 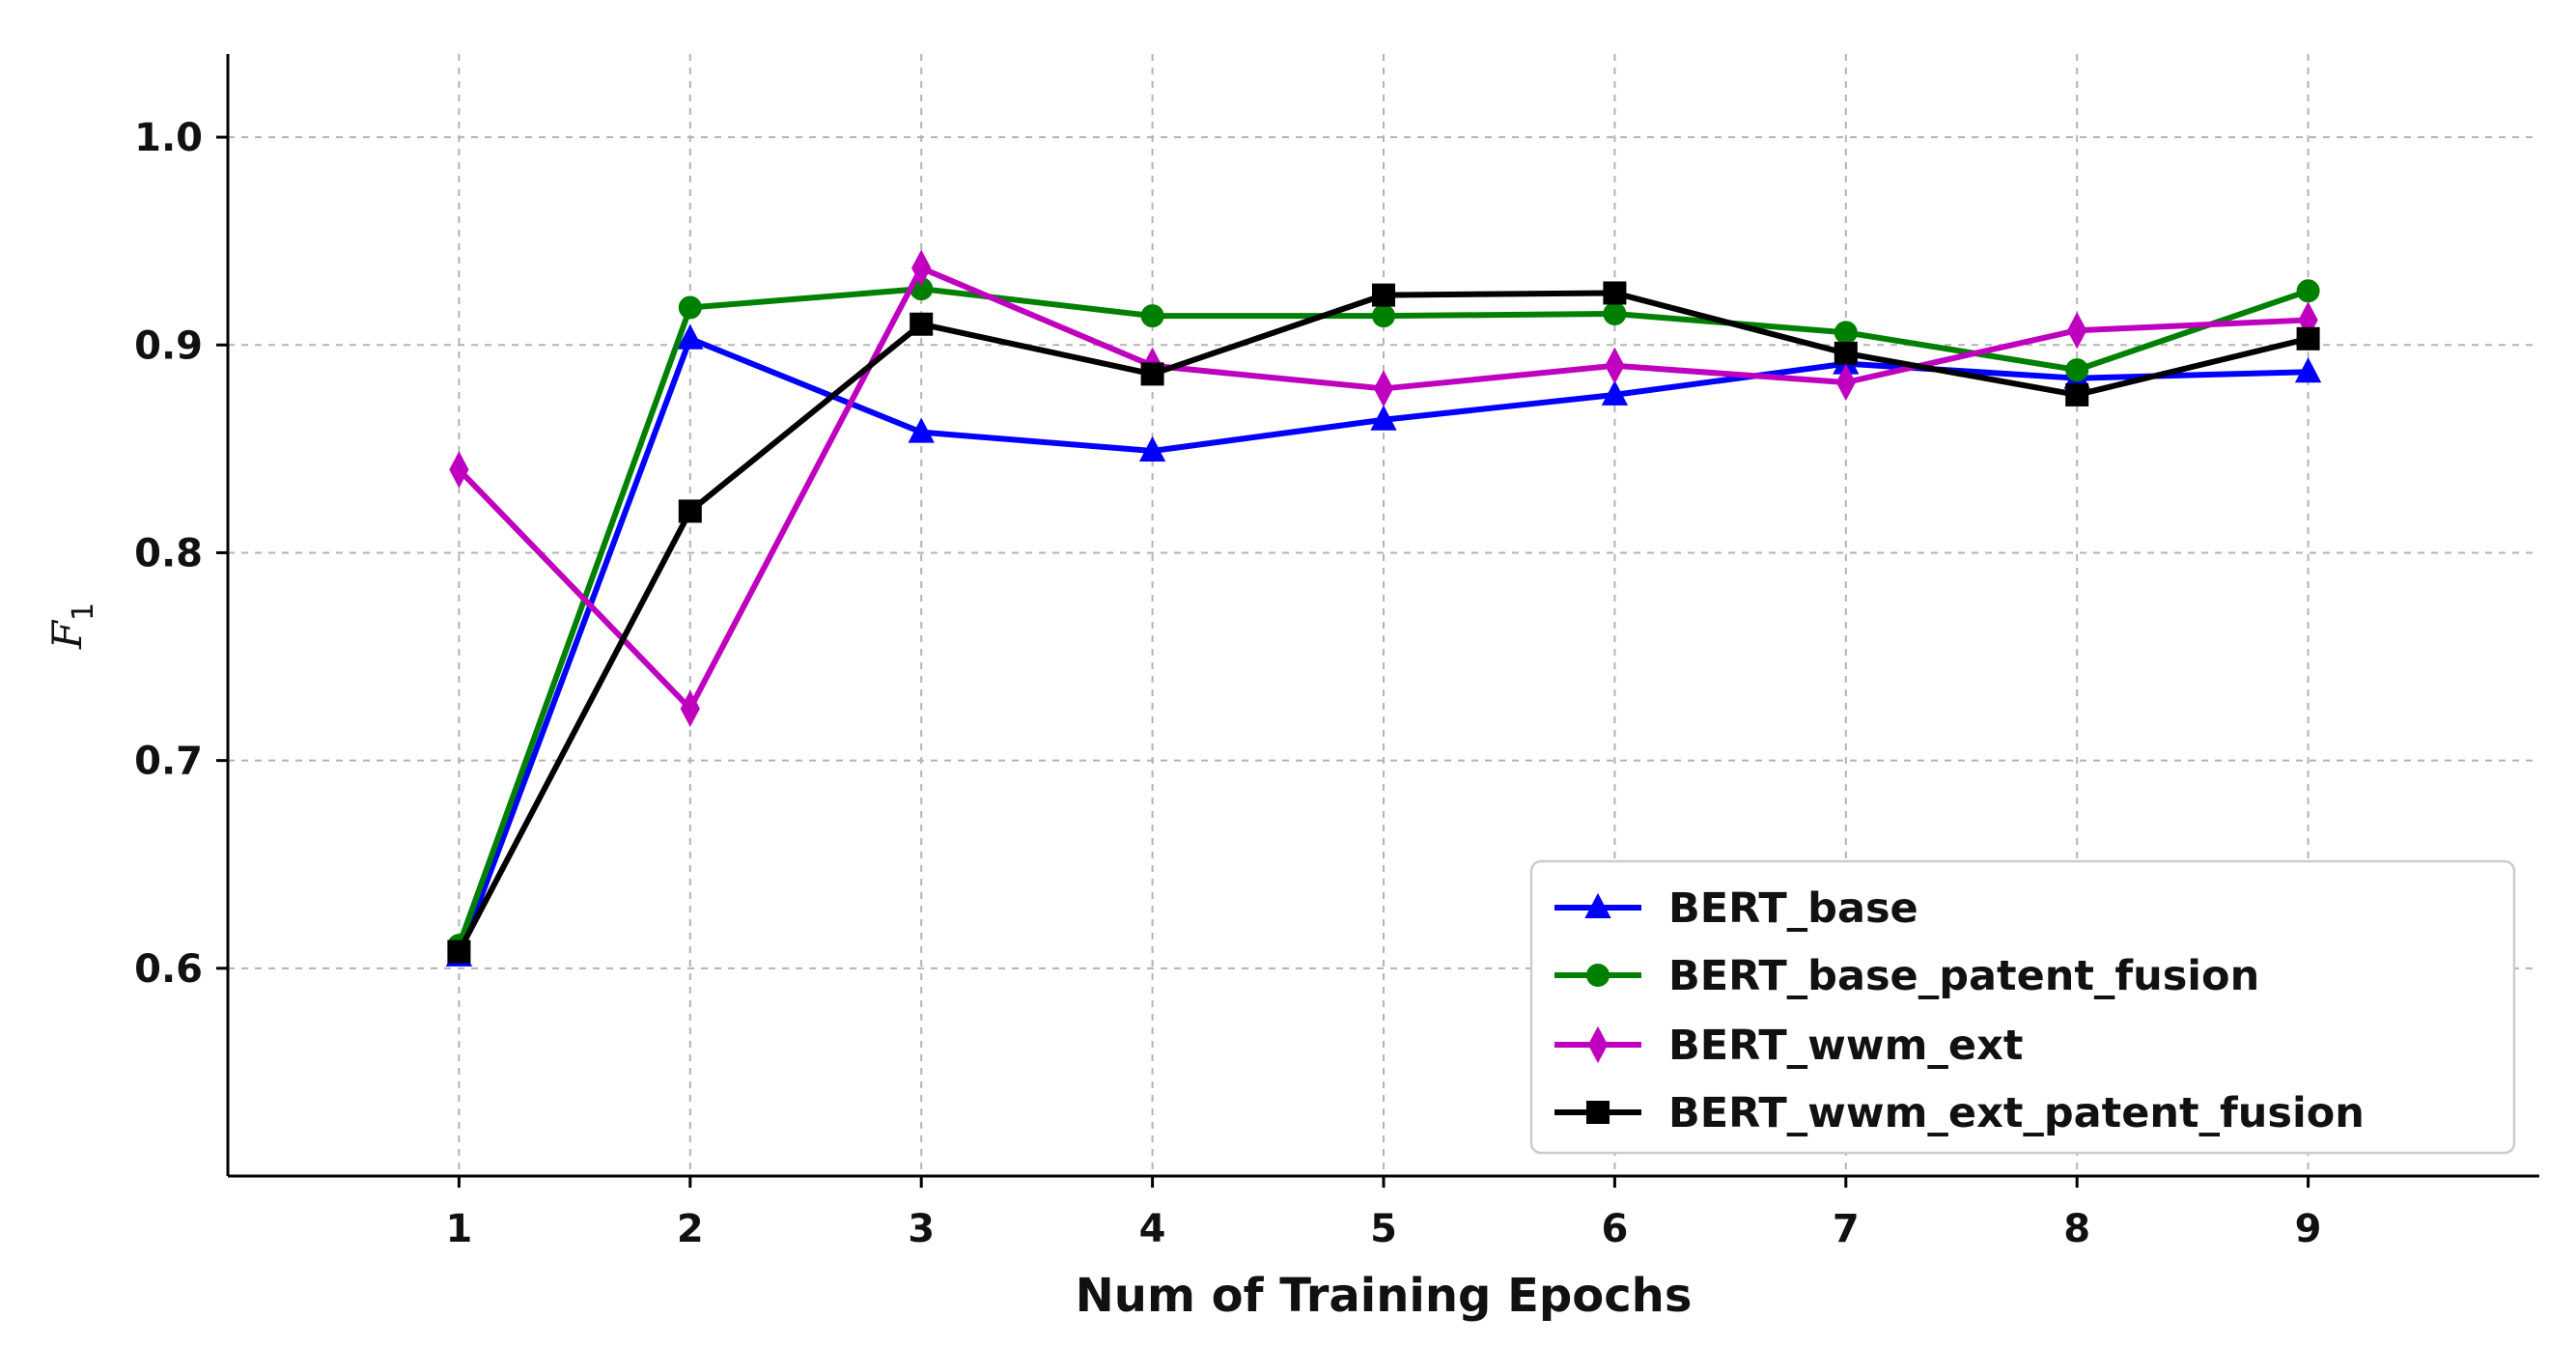 I want to click on legend-label: BERT_base_patent_fusion, so click(x=1964, y=976).